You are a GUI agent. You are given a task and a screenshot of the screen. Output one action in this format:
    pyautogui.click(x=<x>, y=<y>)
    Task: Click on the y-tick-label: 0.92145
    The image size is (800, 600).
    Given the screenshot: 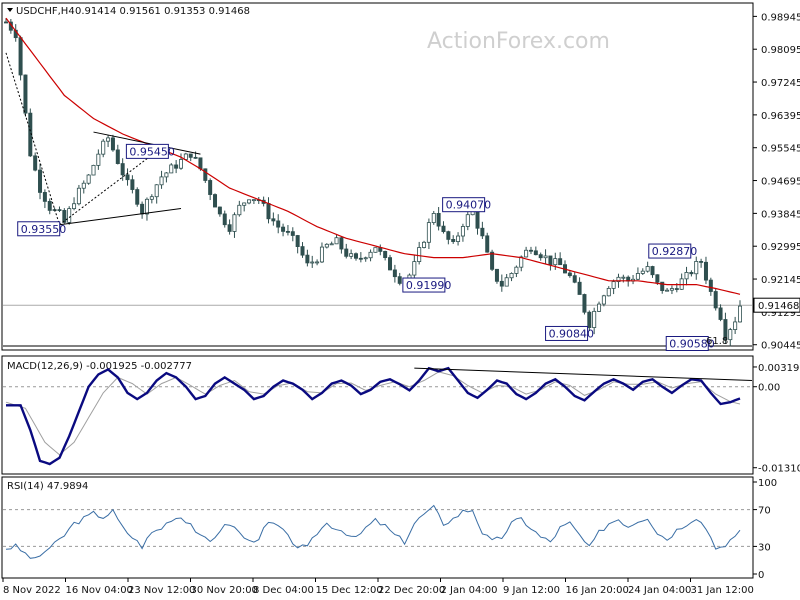 What is the action you would take?
    pyautogui.click(x=780, y=280)
    